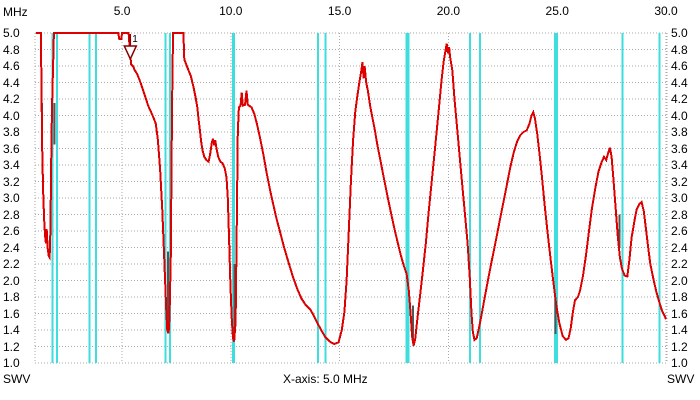 The height and width of the screenshot is (400, 700). I want to click on y-tick-label-left: 1.6, so click(11, 313).